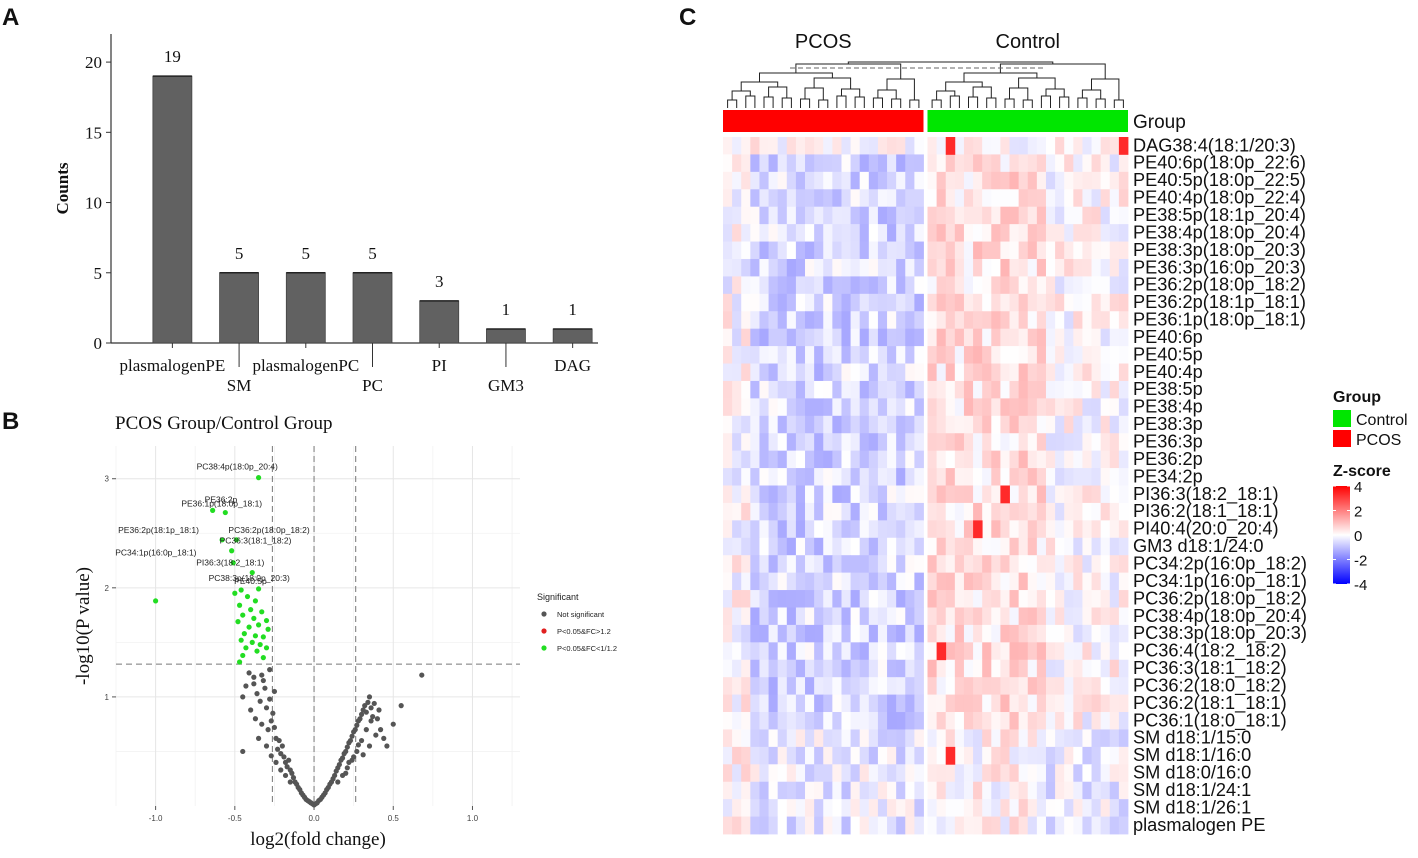 This screenshot has width=1418, height=858. Describe the element at coordinates (158, 530) in the screenshot. I see `point-annotation: PE36:2p(18:1p_18:1)` at that location.